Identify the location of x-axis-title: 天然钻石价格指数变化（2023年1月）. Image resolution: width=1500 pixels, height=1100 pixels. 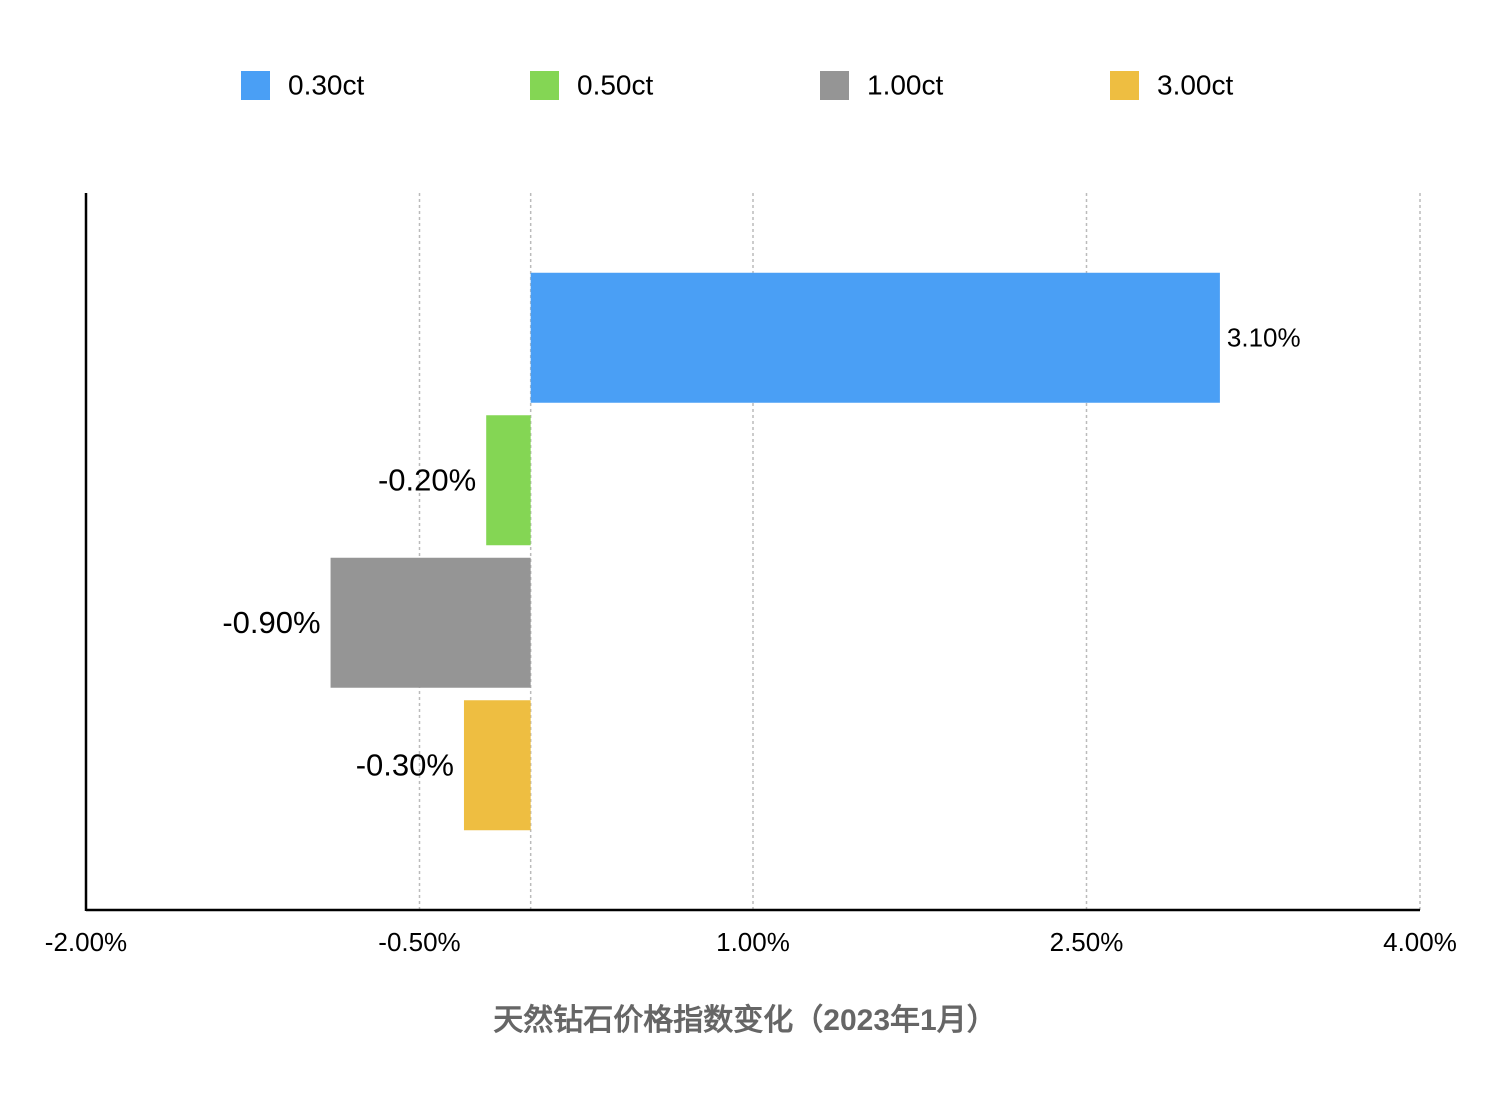
(744, 1020).